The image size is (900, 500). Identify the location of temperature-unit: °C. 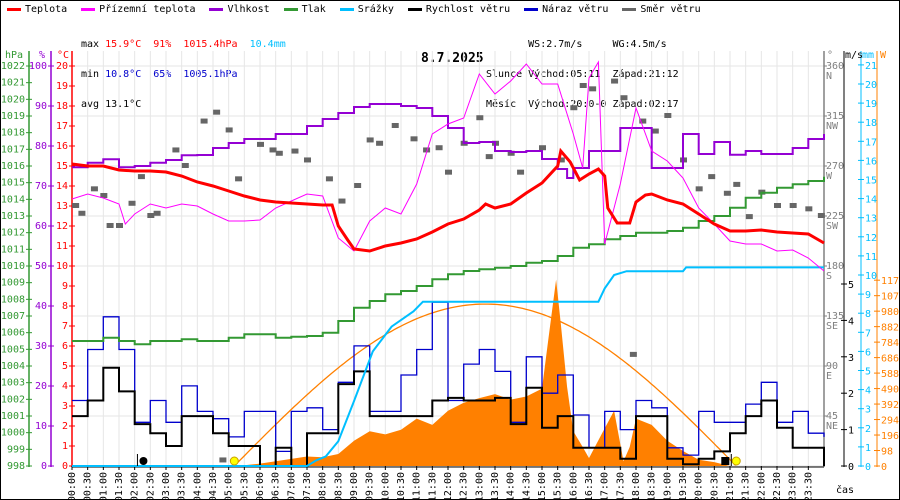
(63, 55).